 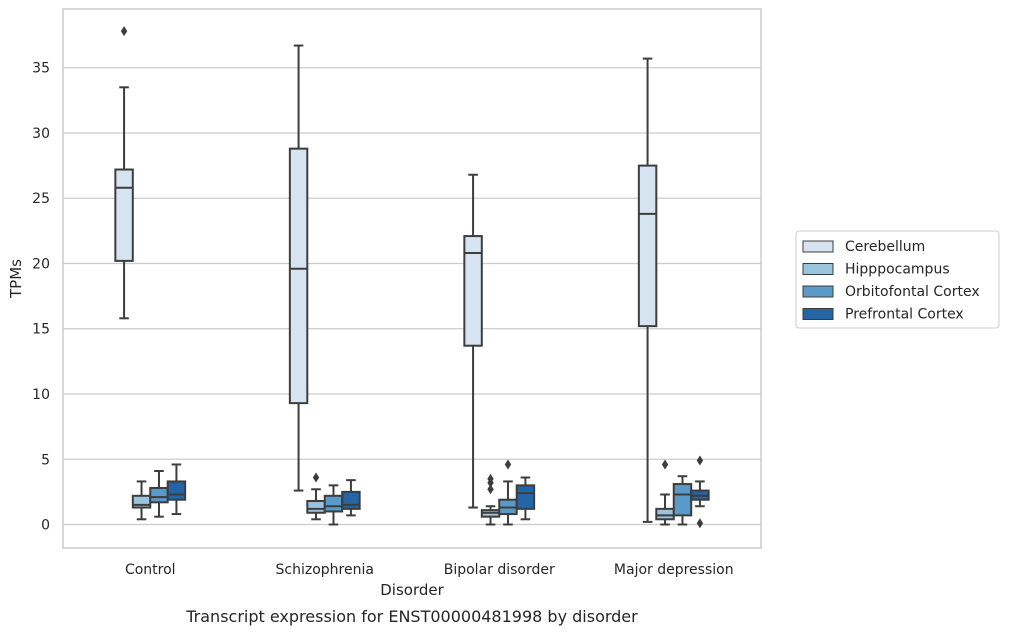 What do you see at coordinates (16, 279) in the screenshot?
I see `y-axis-label: TPMs` at bounding box center [16, 279].